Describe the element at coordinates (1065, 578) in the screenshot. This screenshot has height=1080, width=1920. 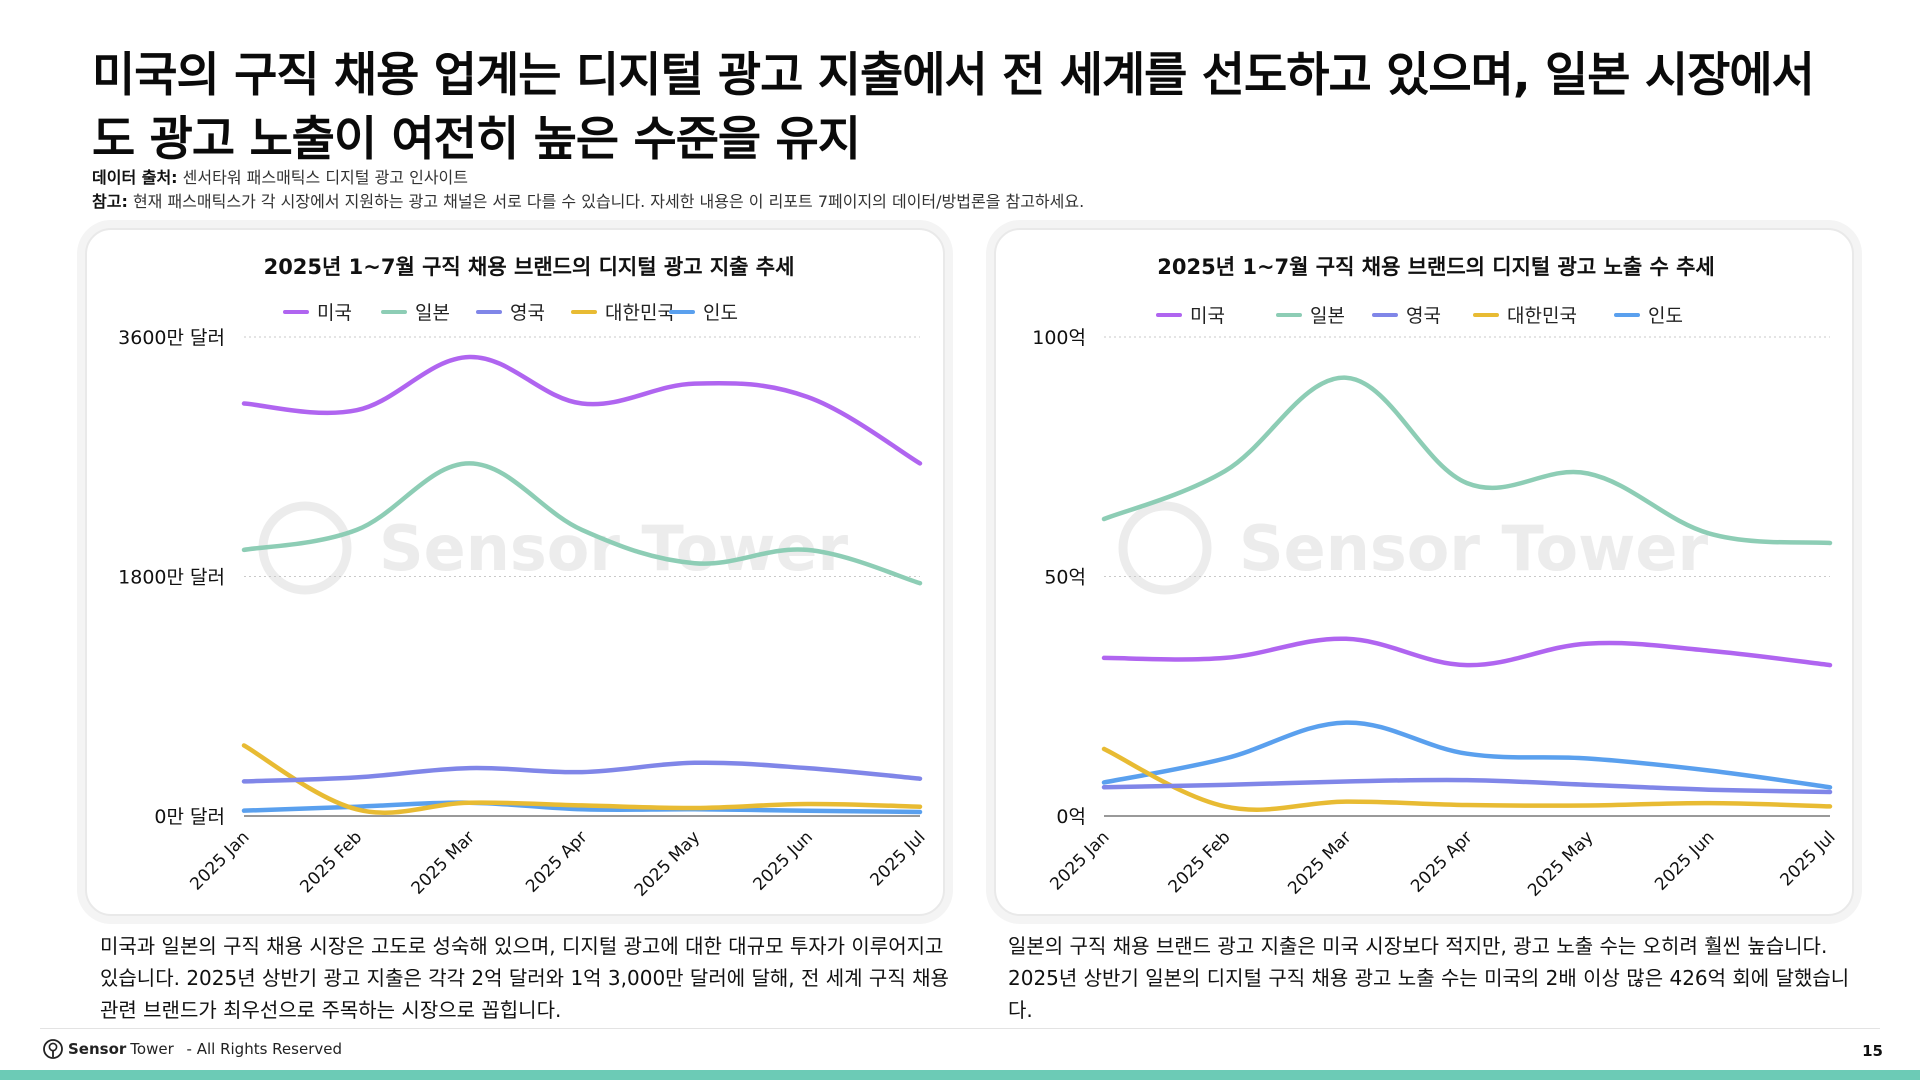
I see `y-tick-label: 50억` at that location.